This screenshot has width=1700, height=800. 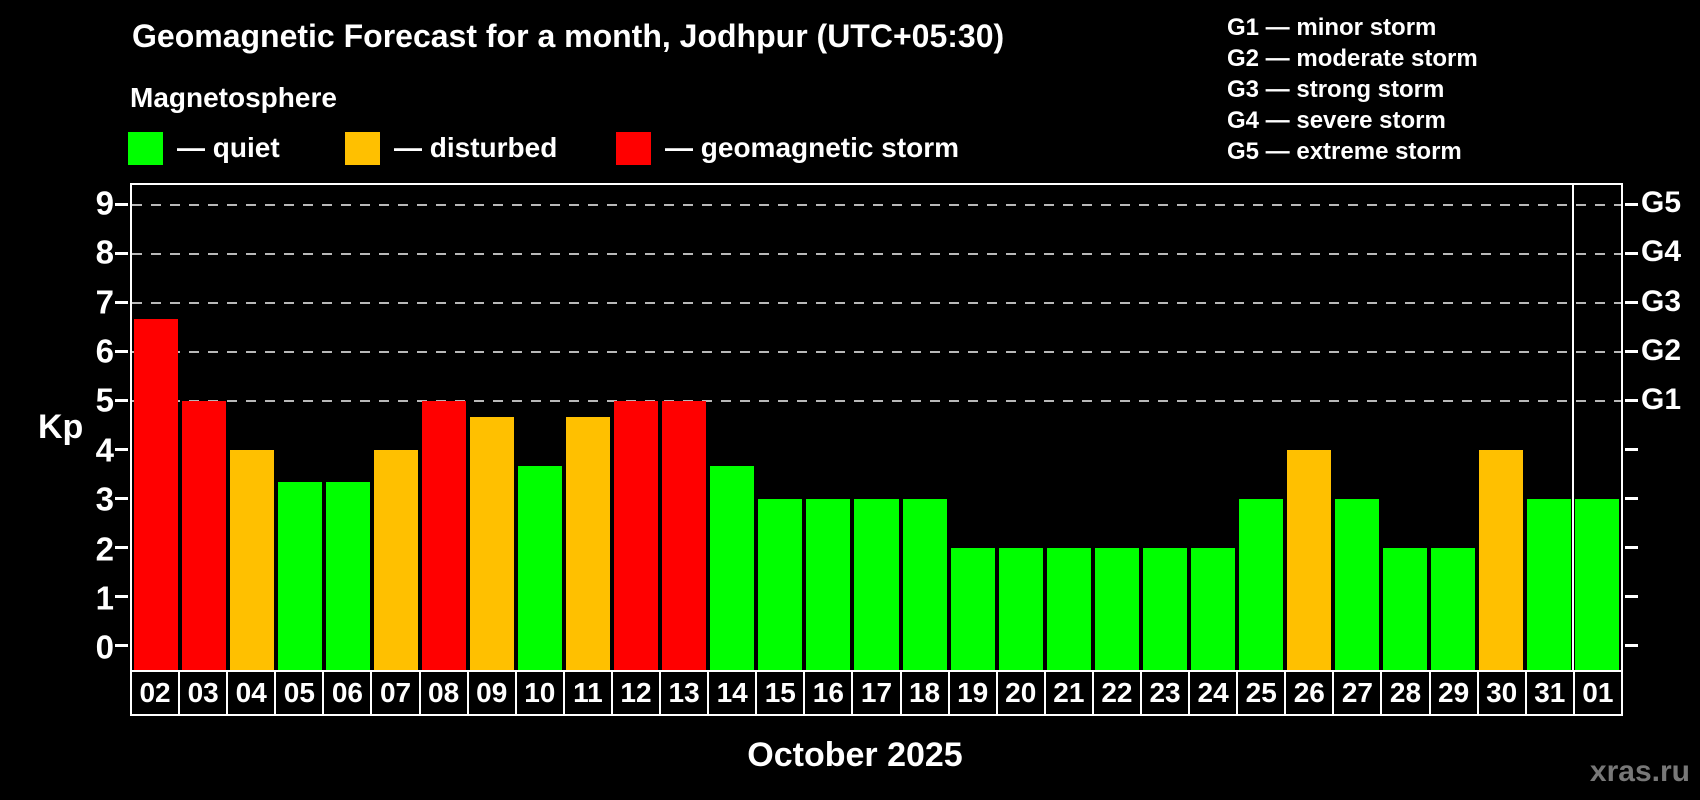 What do you see at coordinates (104, 647) in the screenshot?
I see `kp-tick-label-0: 0` at bounding box center [104, 647].